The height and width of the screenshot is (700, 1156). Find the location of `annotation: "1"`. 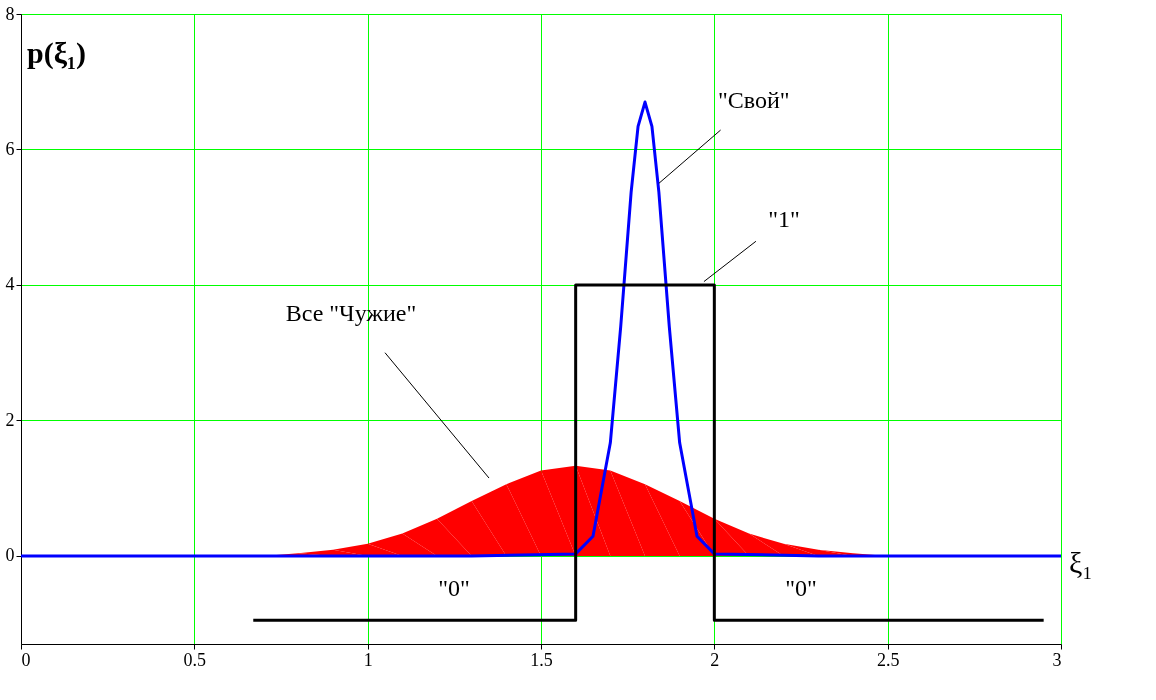

annotation: "1" is located at coordinates (784, 218).